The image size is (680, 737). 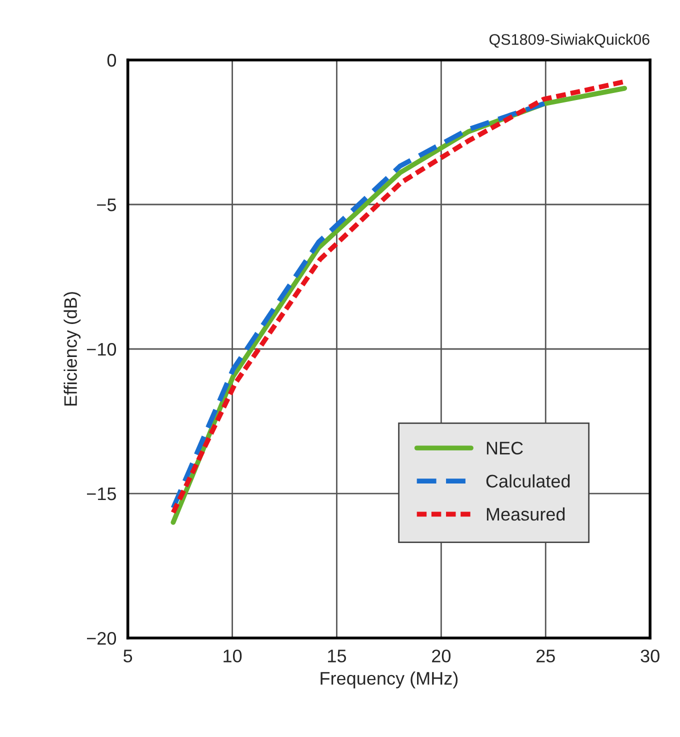 What do you see at coordinates (72, 349) in the screenshot?
I see `y-axis-title: Efficiency (dB)` at bounding box center [72, 349].